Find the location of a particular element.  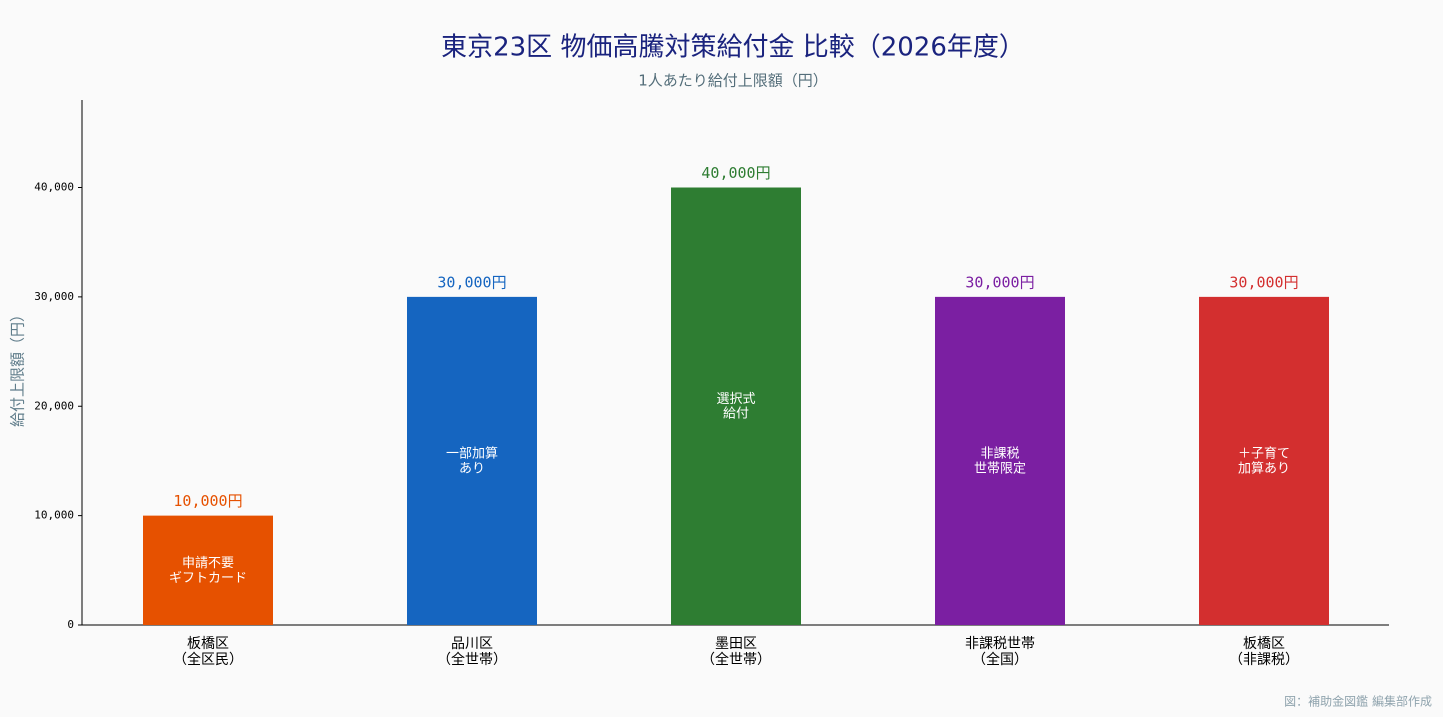

bar-annotation: 非課税世帯限定 is located at coordinates (1000, 460).